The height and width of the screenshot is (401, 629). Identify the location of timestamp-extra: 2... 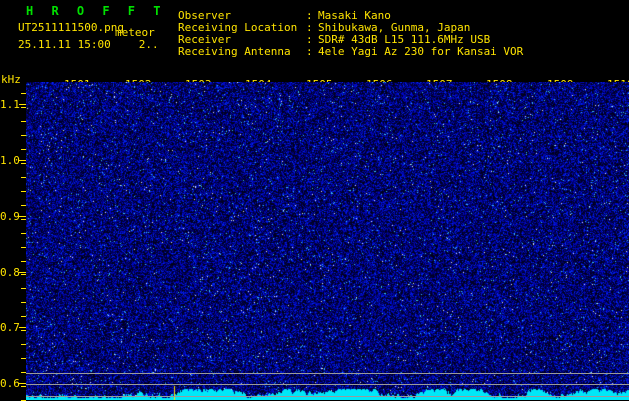
(148, 44).